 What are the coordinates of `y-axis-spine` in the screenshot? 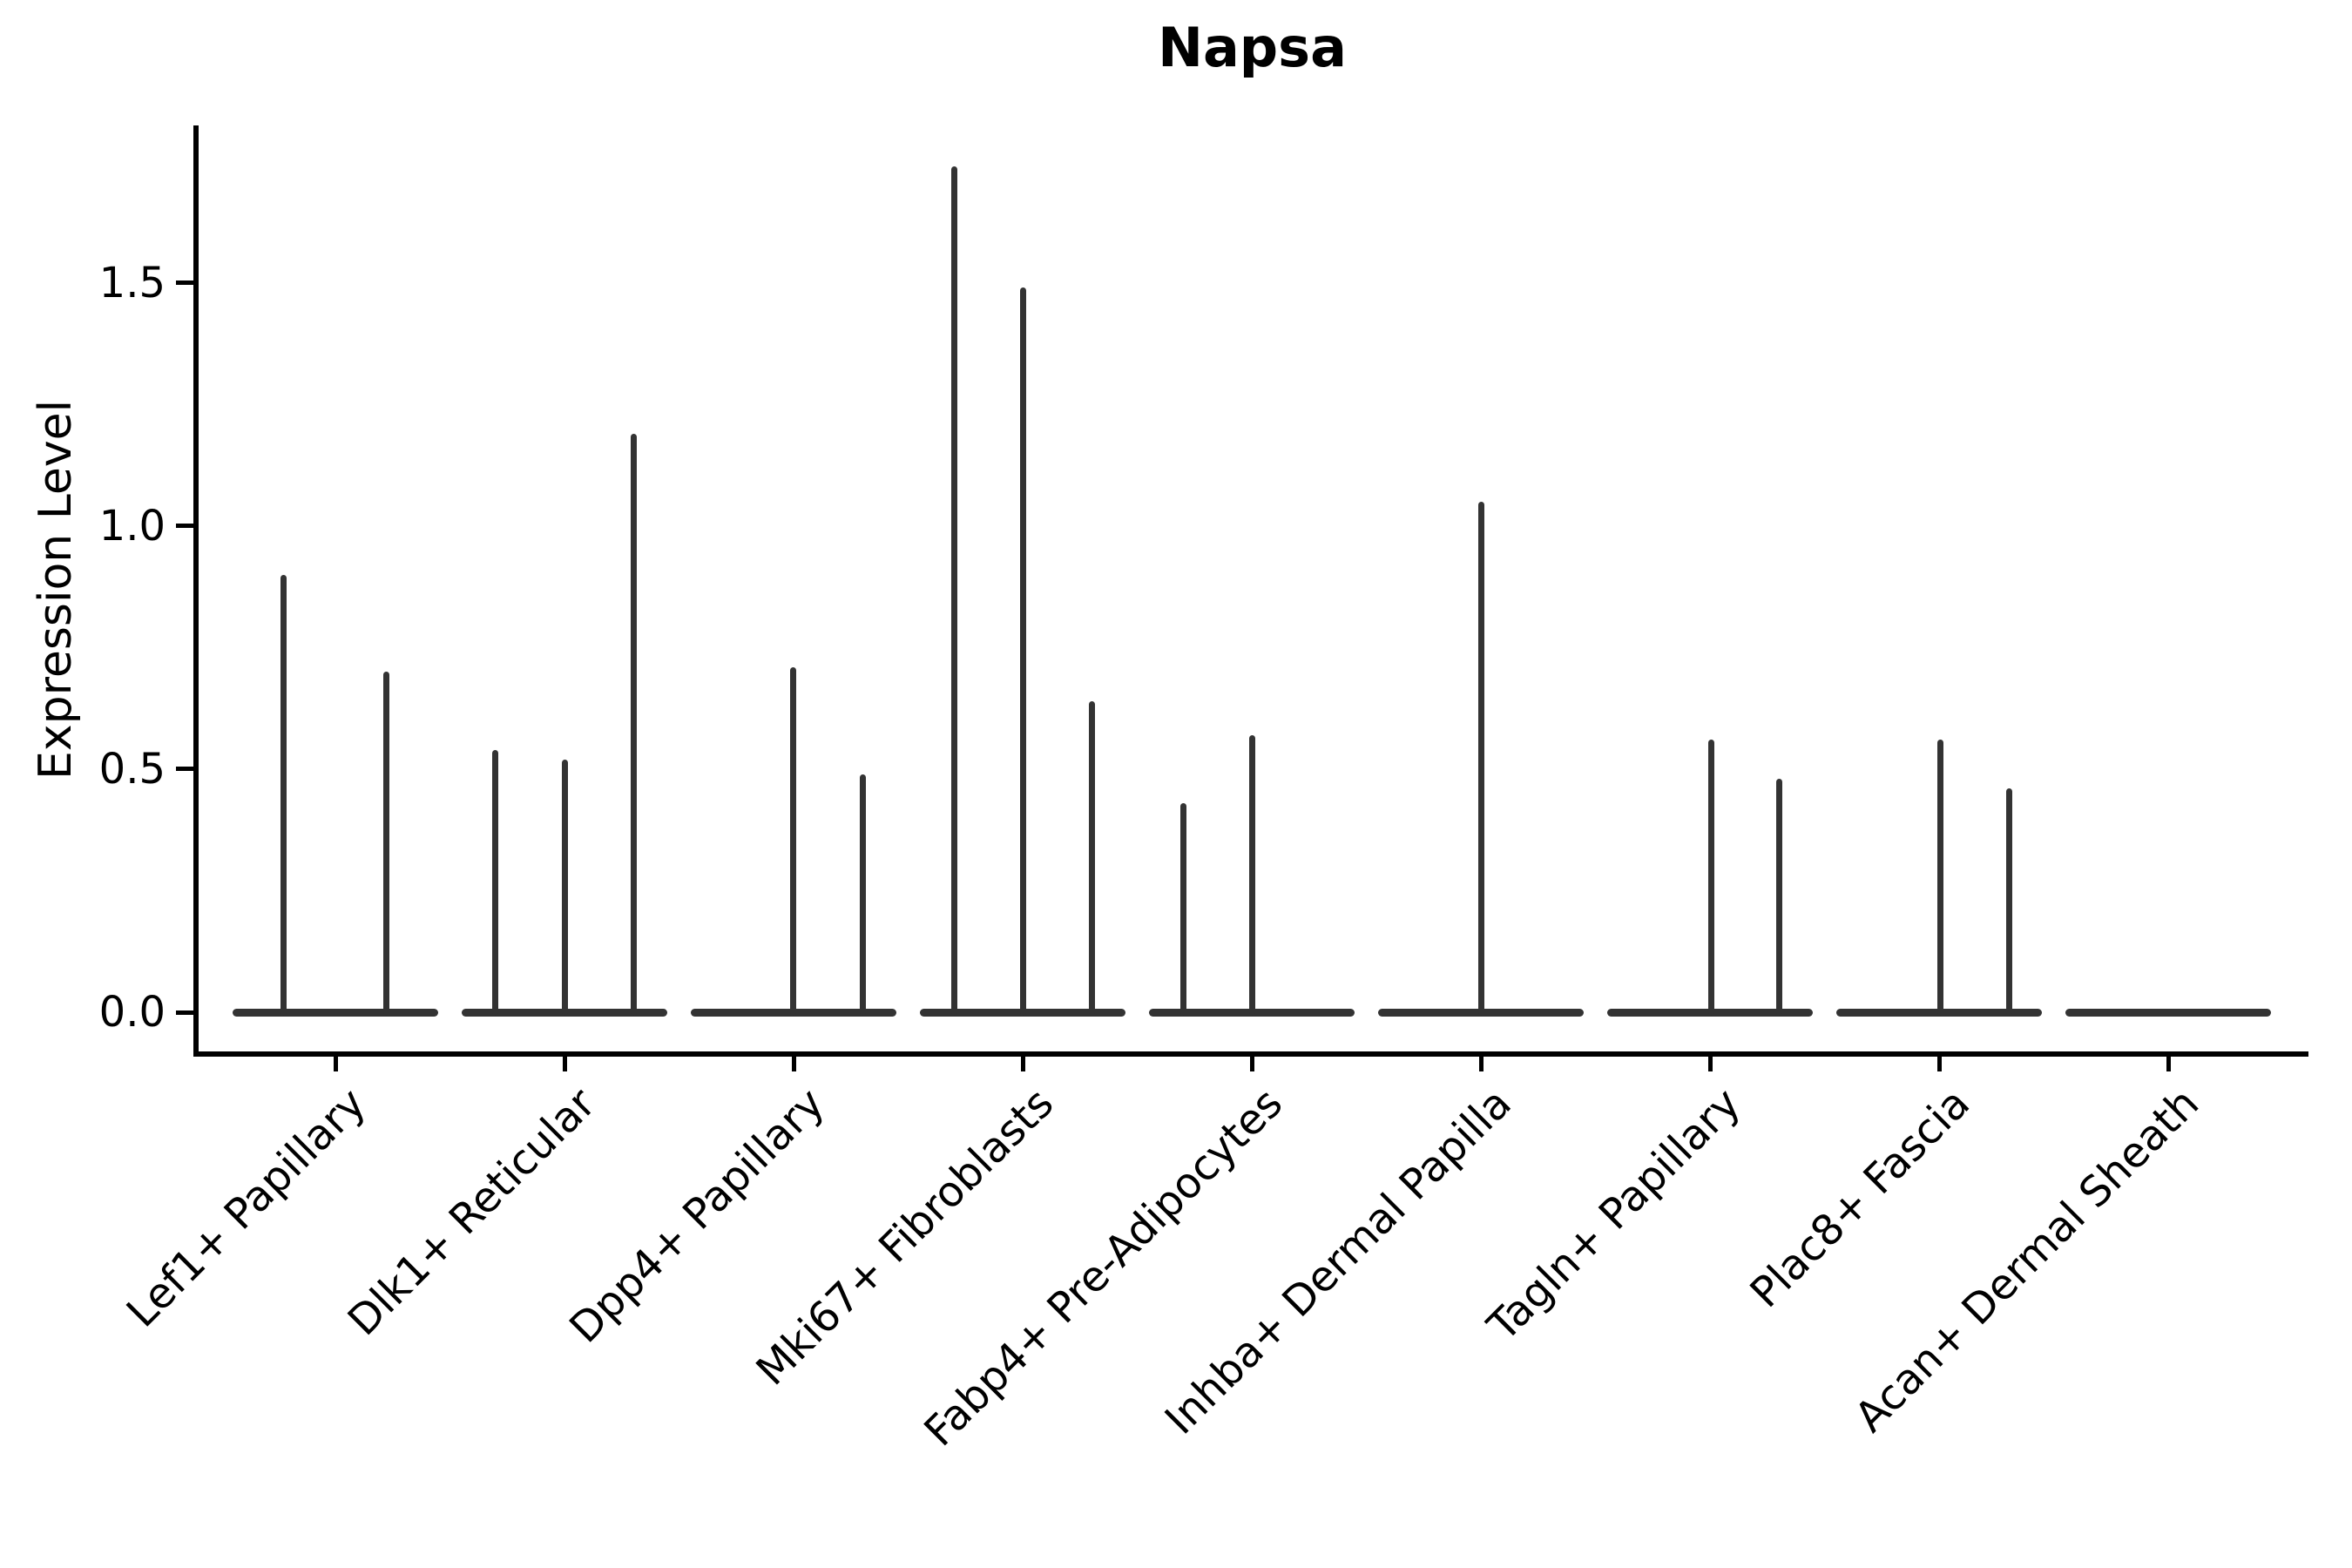 It's located at (196, 591).